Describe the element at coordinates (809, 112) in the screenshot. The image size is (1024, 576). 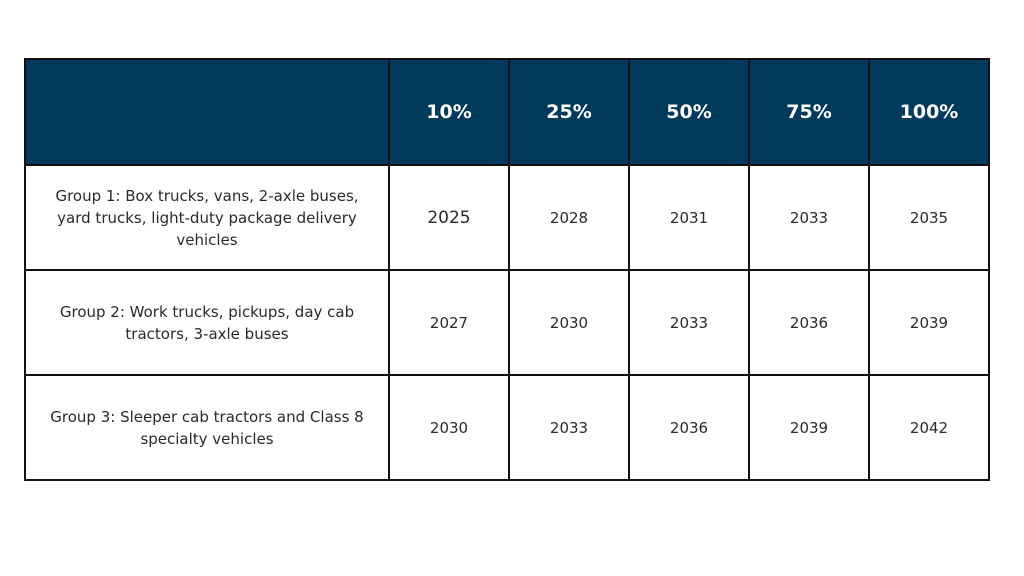
I see `header-cell-75: 75%` at that location.